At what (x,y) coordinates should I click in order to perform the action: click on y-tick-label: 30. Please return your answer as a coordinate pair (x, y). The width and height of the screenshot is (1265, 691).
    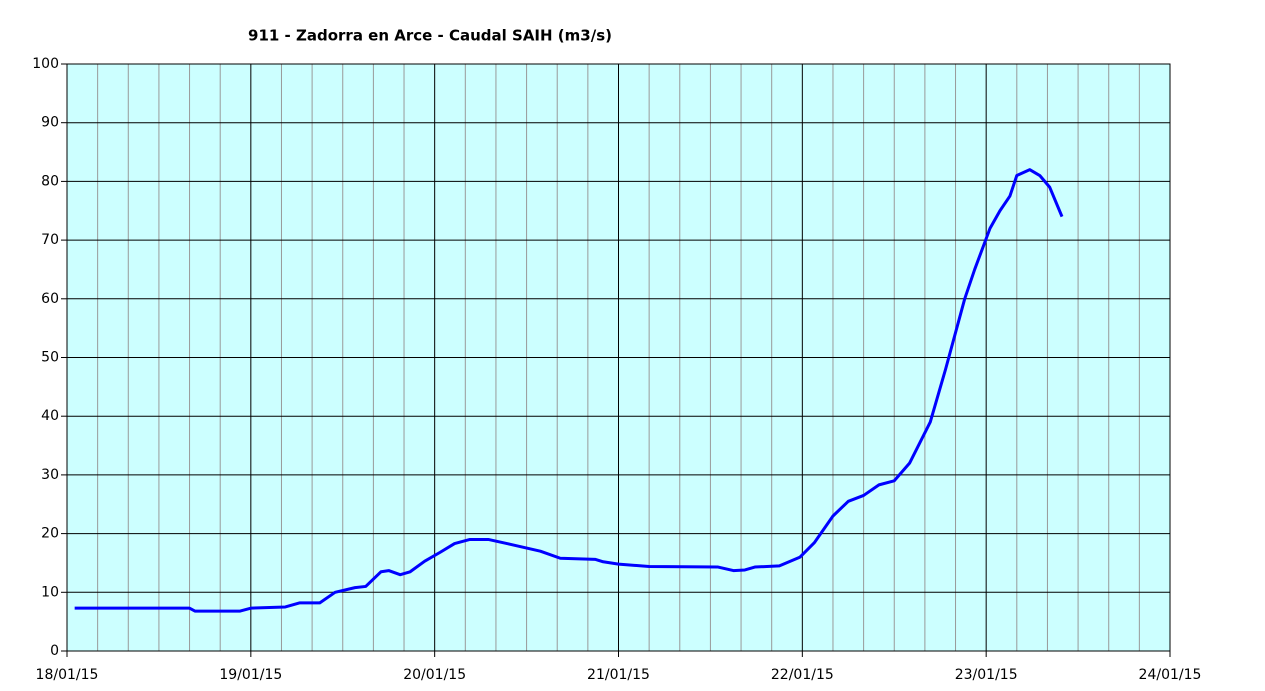
    Looking at the image, I should click on (50, 475).